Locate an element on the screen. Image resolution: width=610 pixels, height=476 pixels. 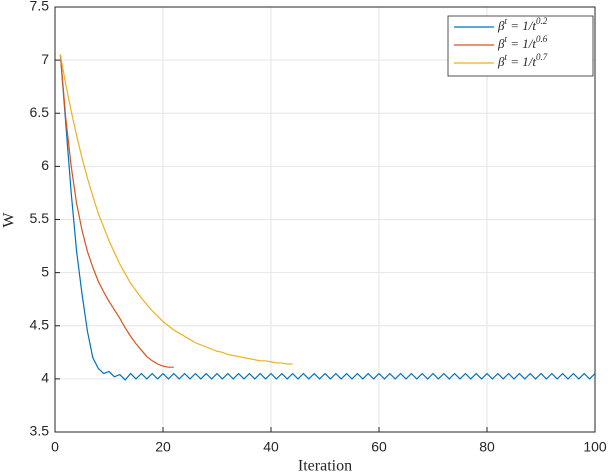
x-axis-label: Iteration is located at coordinates (325, 466).